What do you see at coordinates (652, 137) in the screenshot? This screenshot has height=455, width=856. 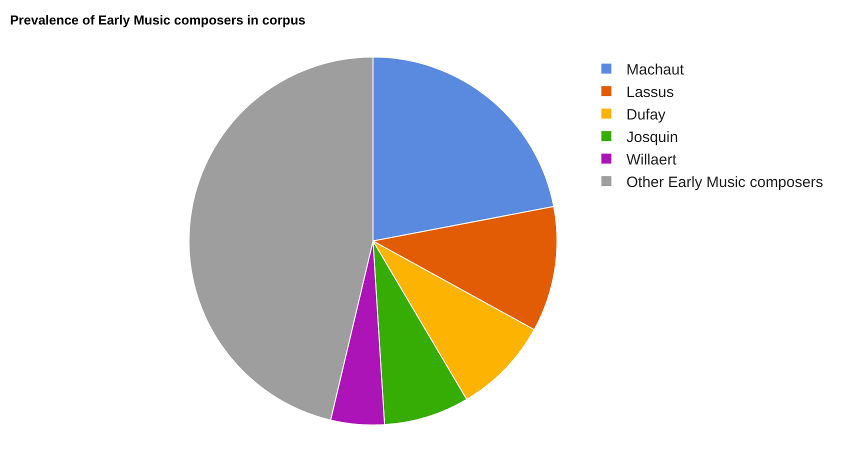 I see `legend-label: Josquin` at bounding box center [652, 137].